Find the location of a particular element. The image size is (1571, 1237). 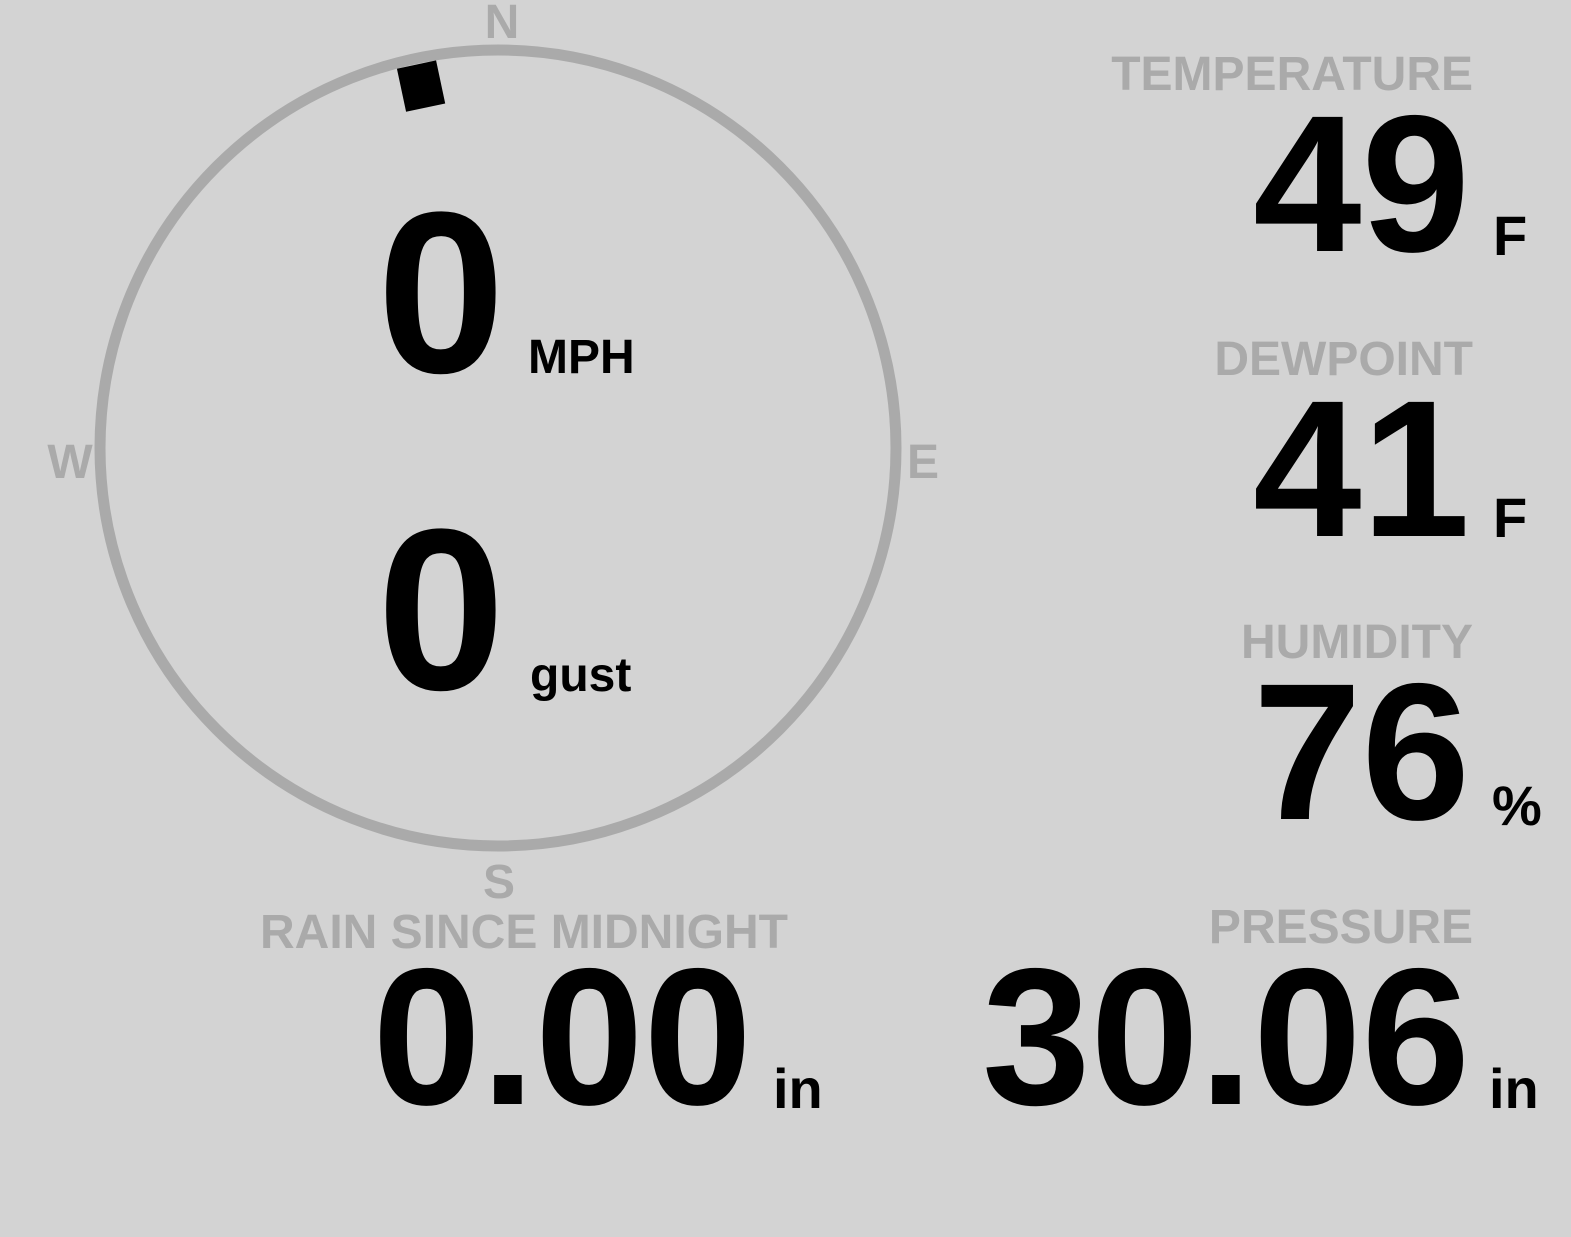

compass-south-label: S is located at coordinates (498, 882).